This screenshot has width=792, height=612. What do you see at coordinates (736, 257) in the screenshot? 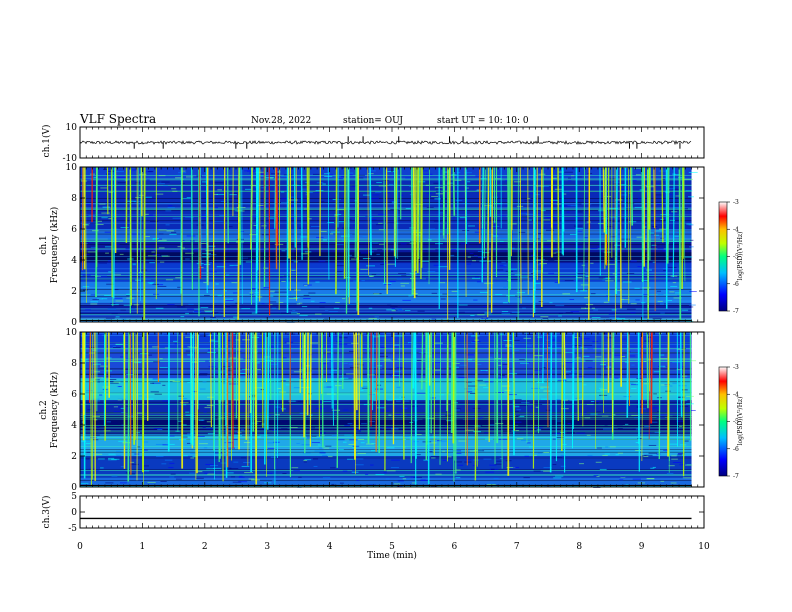
I see `colorbar-tick-label: -5` at bounding box center [736, 257].